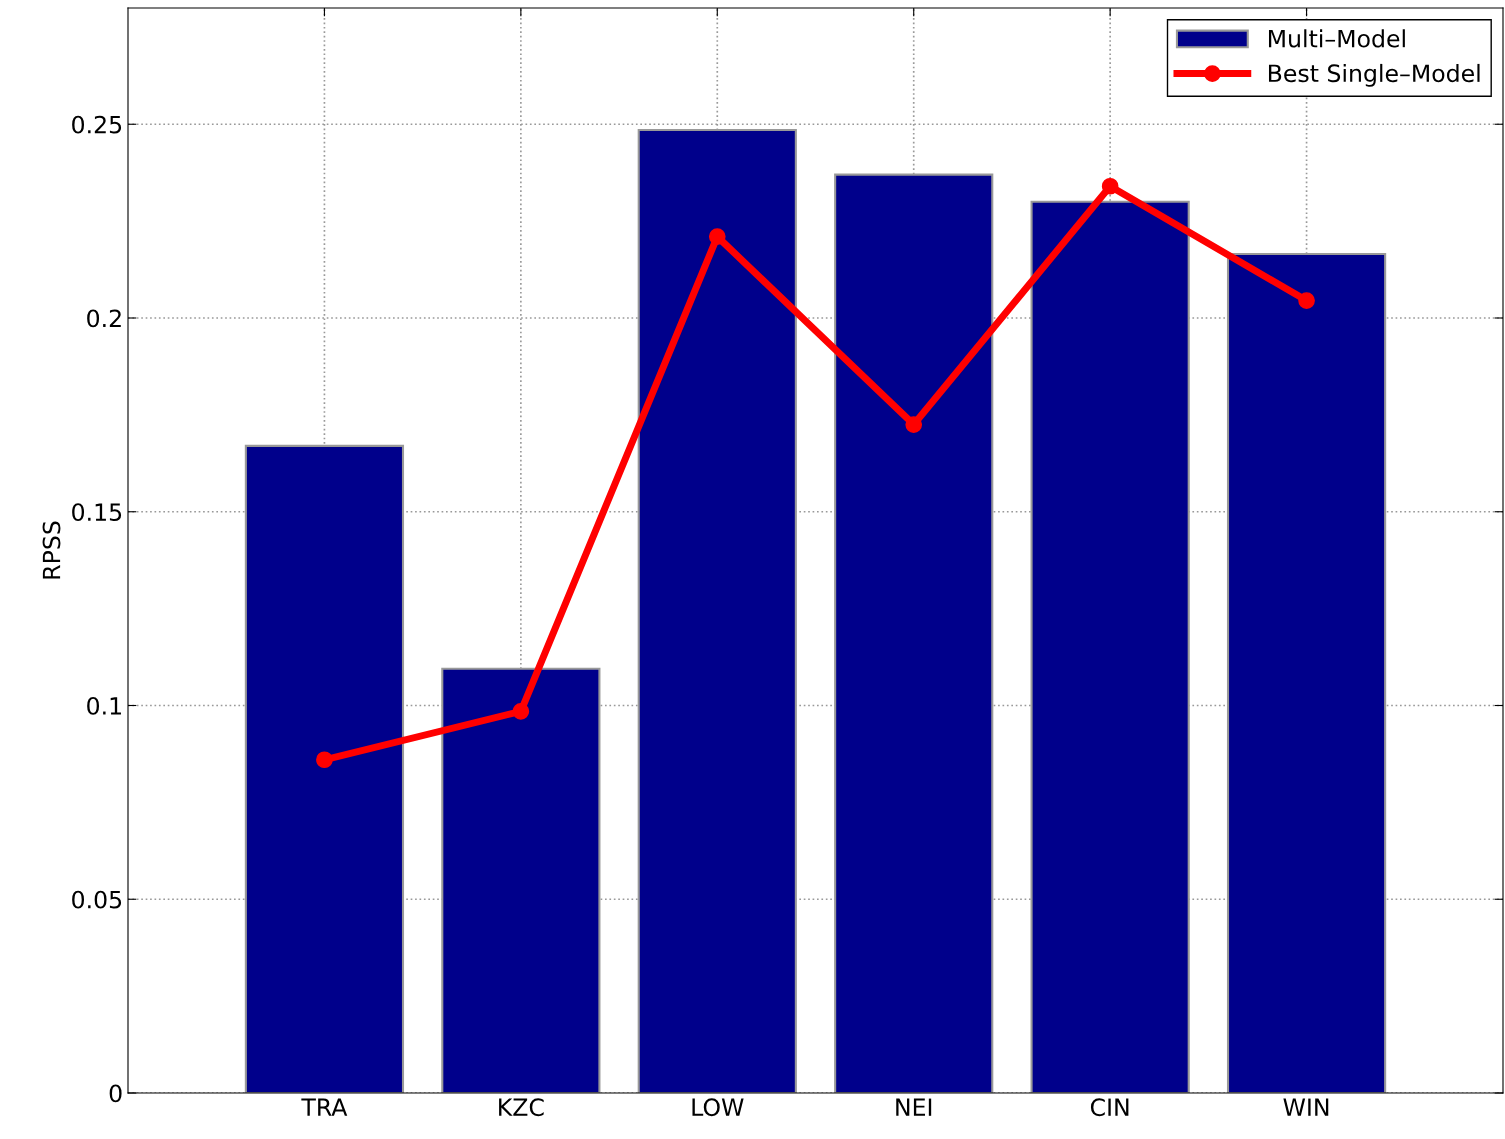 This screenshot has width=1505, height=1139. What do you see at coordinates (1109, 1107) in the screenshot?
I see `x-tick-label: CIN` at bounding box center [1109, 1107].